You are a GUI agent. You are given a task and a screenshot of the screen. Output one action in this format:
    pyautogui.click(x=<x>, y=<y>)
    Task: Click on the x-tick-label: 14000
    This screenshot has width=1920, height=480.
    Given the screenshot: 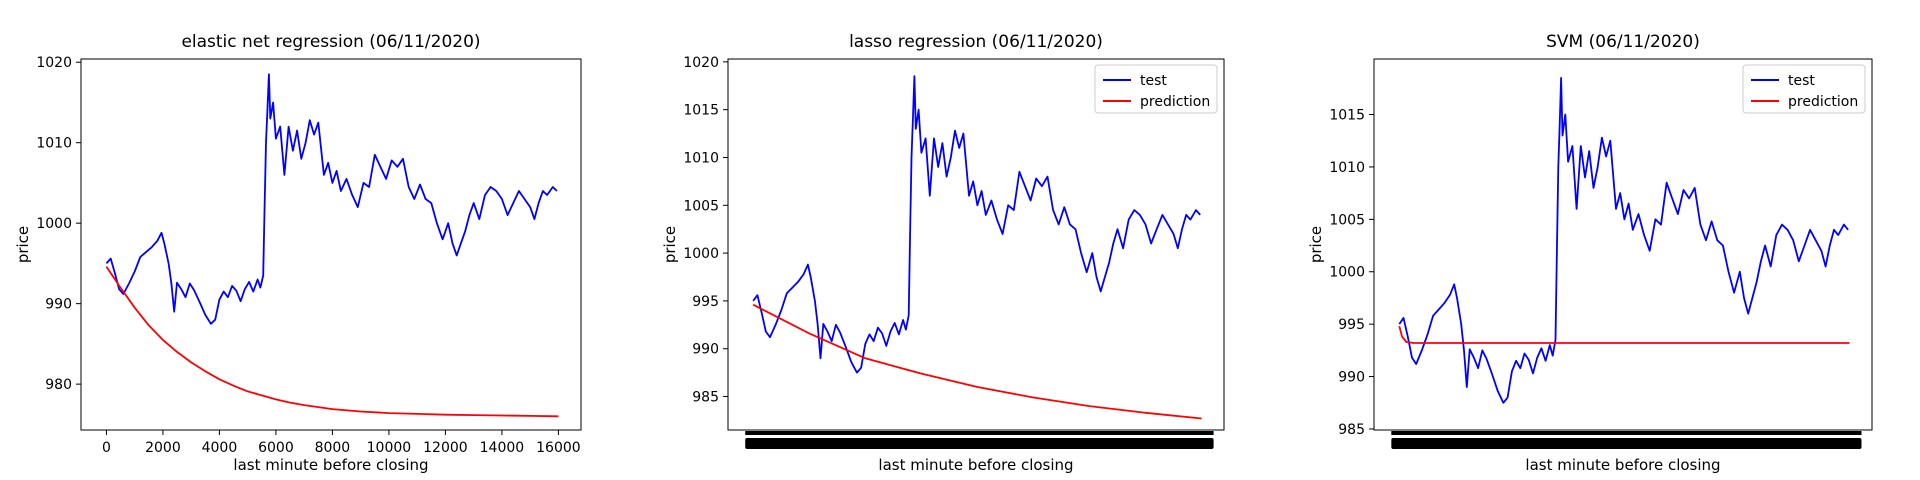 What is the action you would take?
    pyautogui.click(x=502, y=448)
    